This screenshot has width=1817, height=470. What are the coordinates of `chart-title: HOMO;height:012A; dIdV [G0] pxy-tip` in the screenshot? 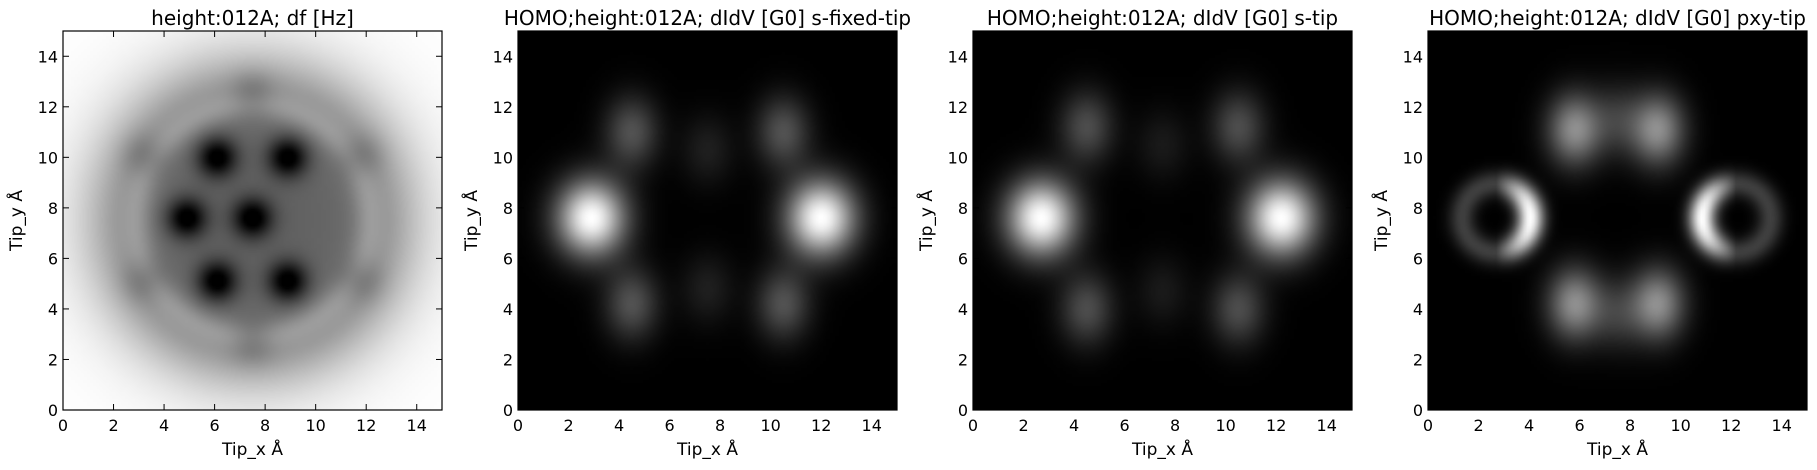 It's located at (1617, 18).